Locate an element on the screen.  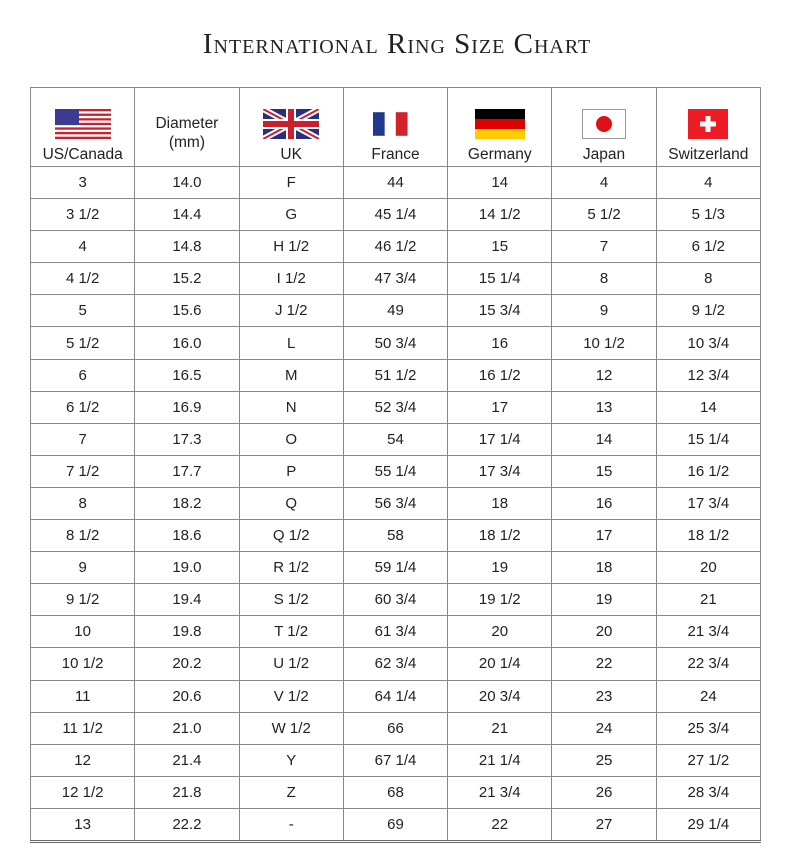
table-row: 7 1/2 17.7 P 55 1/4 17 3/4 15 16 1/2 is located at coordinates (395, 471).